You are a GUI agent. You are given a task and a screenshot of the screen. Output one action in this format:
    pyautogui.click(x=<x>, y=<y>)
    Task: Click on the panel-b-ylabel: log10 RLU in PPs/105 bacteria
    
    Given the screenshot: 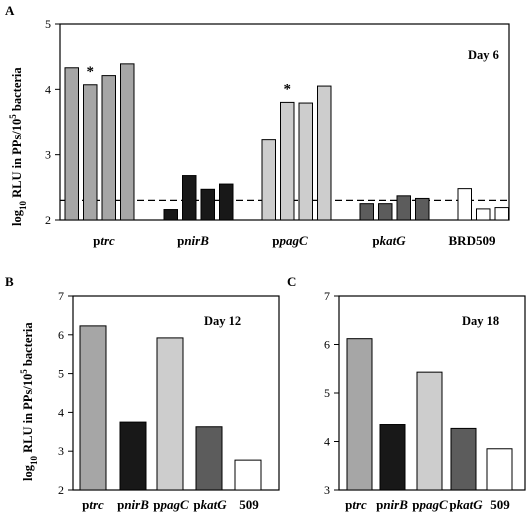 What is the action you would take?
    pyautogui.click(x=29, y=401)
    